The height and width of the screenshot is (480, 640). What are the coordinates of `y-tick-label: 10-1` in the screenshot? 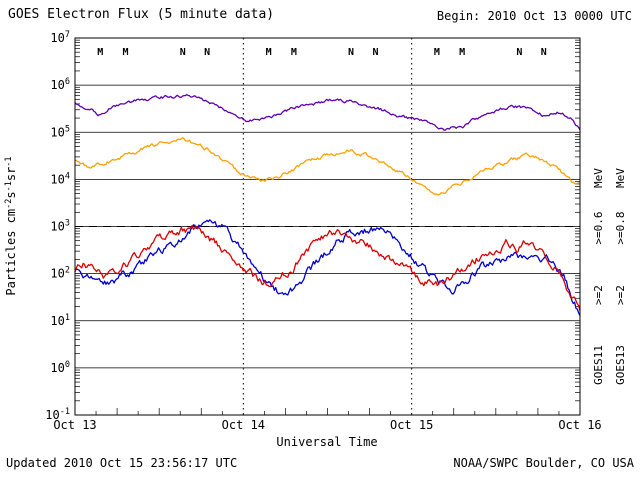 It's located at (57, 414).